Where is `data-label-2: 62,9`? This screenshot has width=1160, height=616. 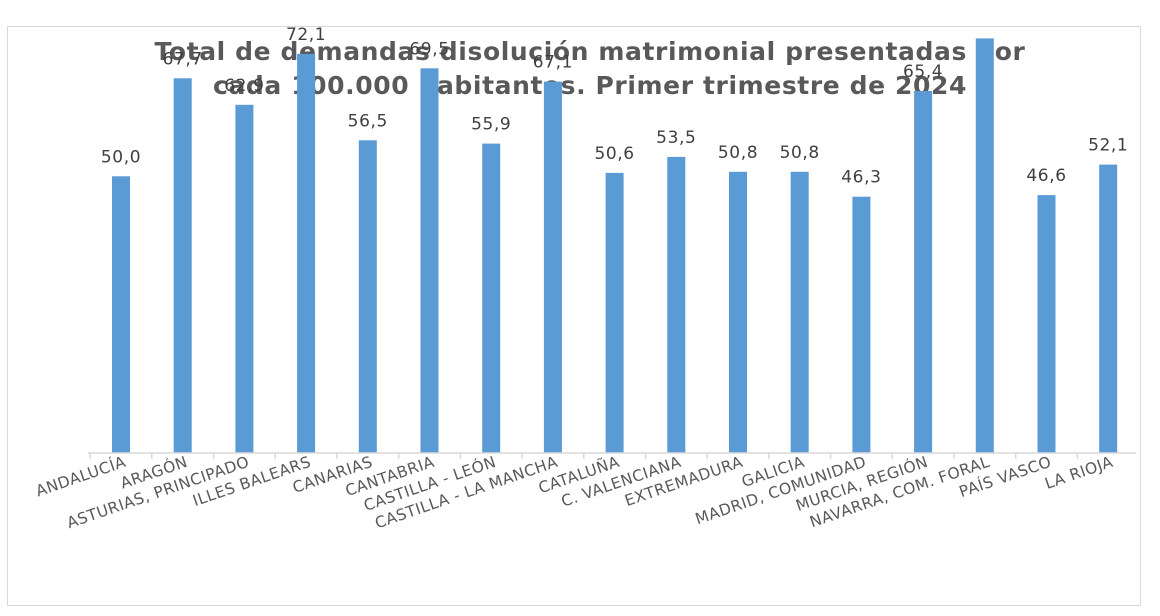
data-label-2: 62,9 is located at coordinates (244, 86).